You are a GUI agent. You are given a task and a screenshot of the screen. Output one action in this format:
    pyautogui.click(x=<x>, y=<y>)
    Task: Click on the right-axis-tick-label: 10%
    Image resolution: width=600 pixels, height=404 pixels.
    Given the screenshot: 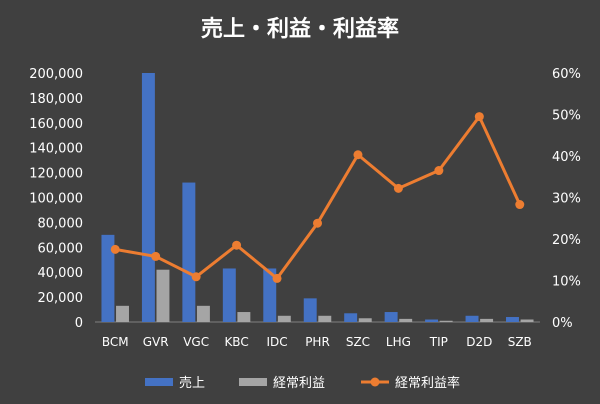 What is the action you would take?
    pyautogui.click(x=566, y=282)
    